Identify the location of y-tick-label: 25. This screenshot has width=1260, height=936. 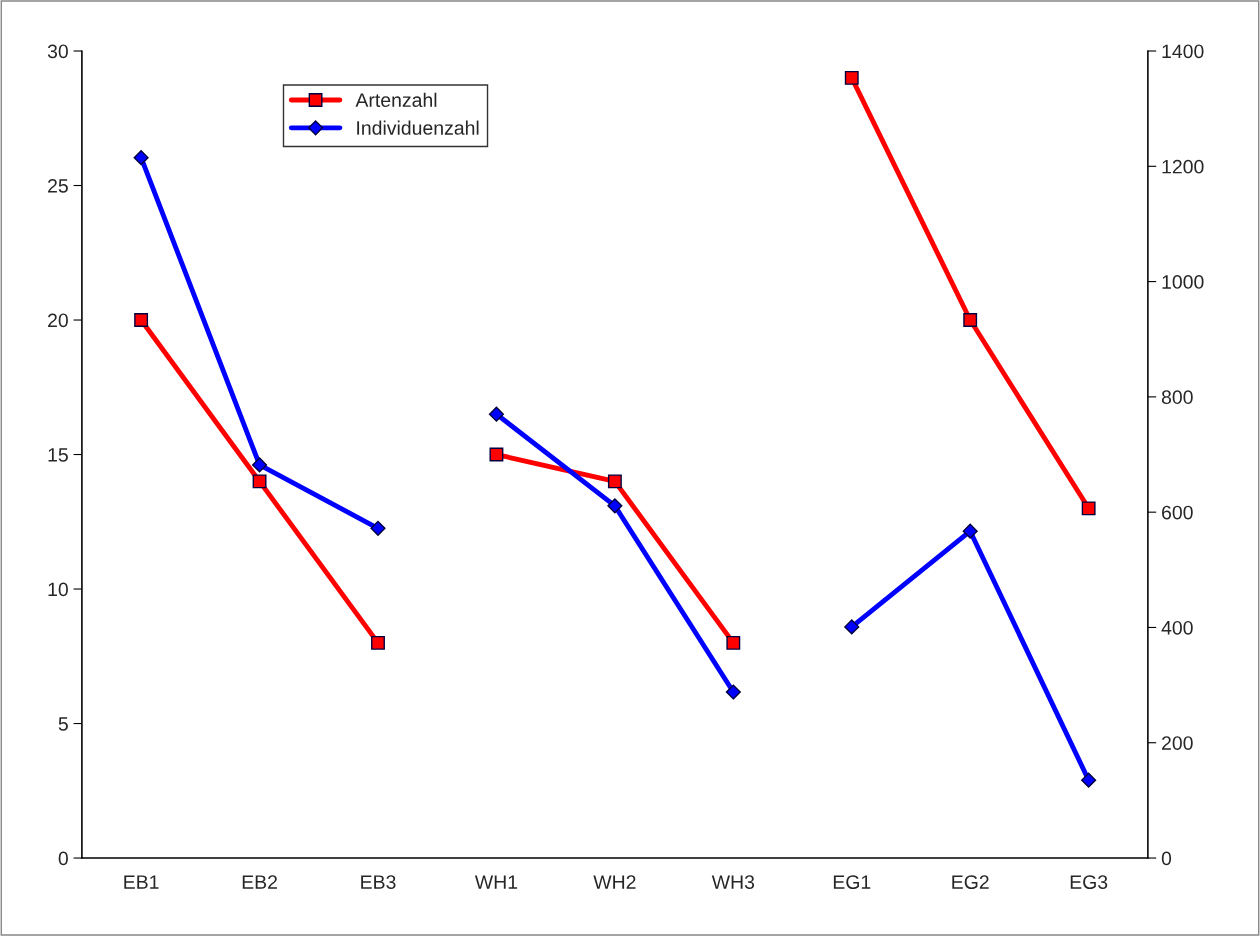
(58, 185).